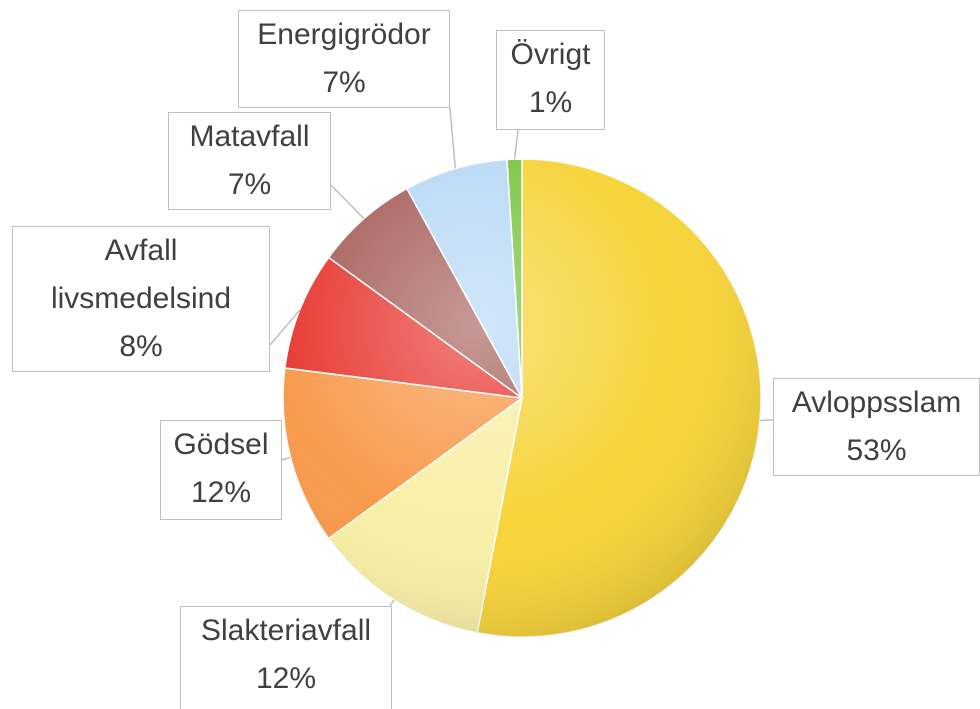 This screenshot has width=980, height=709. I want to click on data-label: Matavfall 7%, so click(249, 161).